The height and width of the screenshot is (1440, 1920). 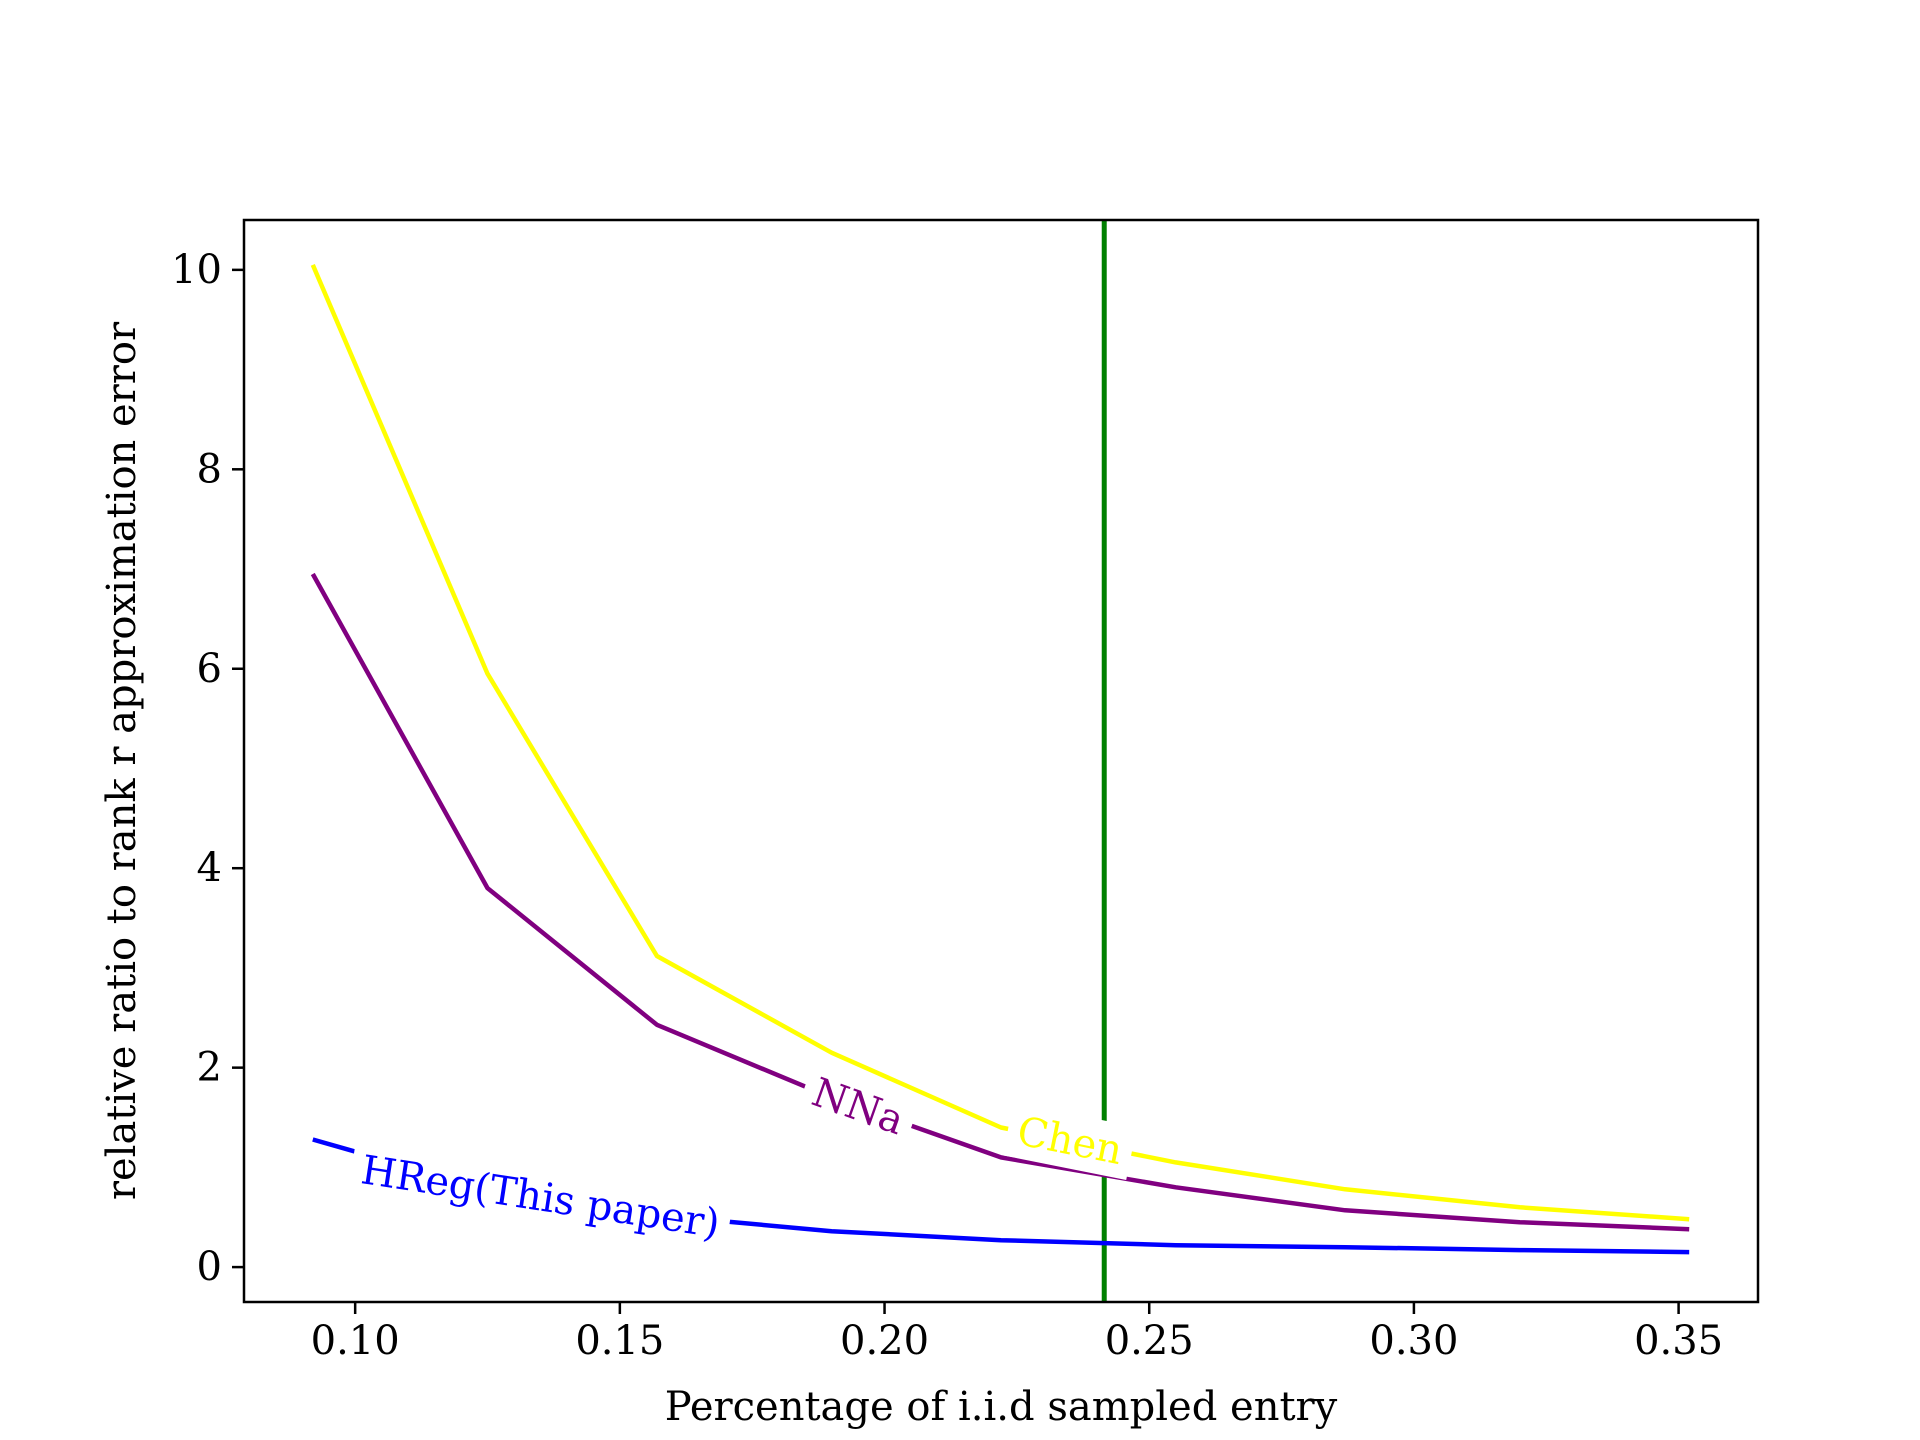 What do you see at coordinates (355, 1341) in the screenshot?
I see `x-tick-label: 0.10` at bounding box center [355, 1341].